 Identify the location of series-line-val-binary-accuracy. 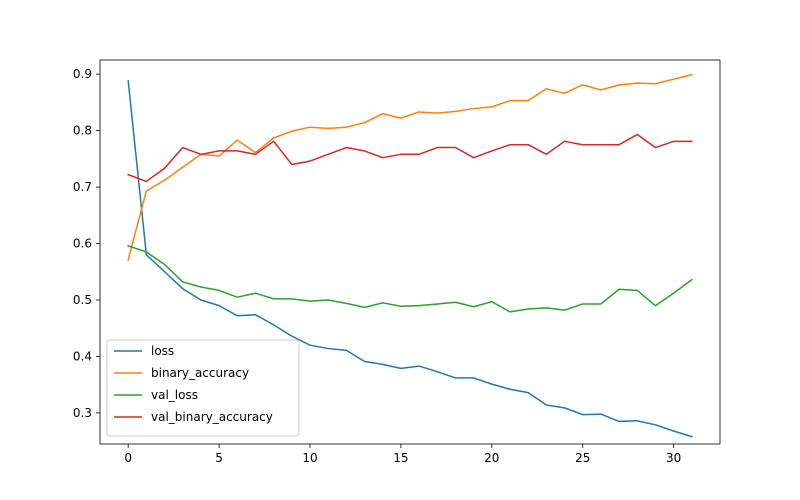
(410, 158).